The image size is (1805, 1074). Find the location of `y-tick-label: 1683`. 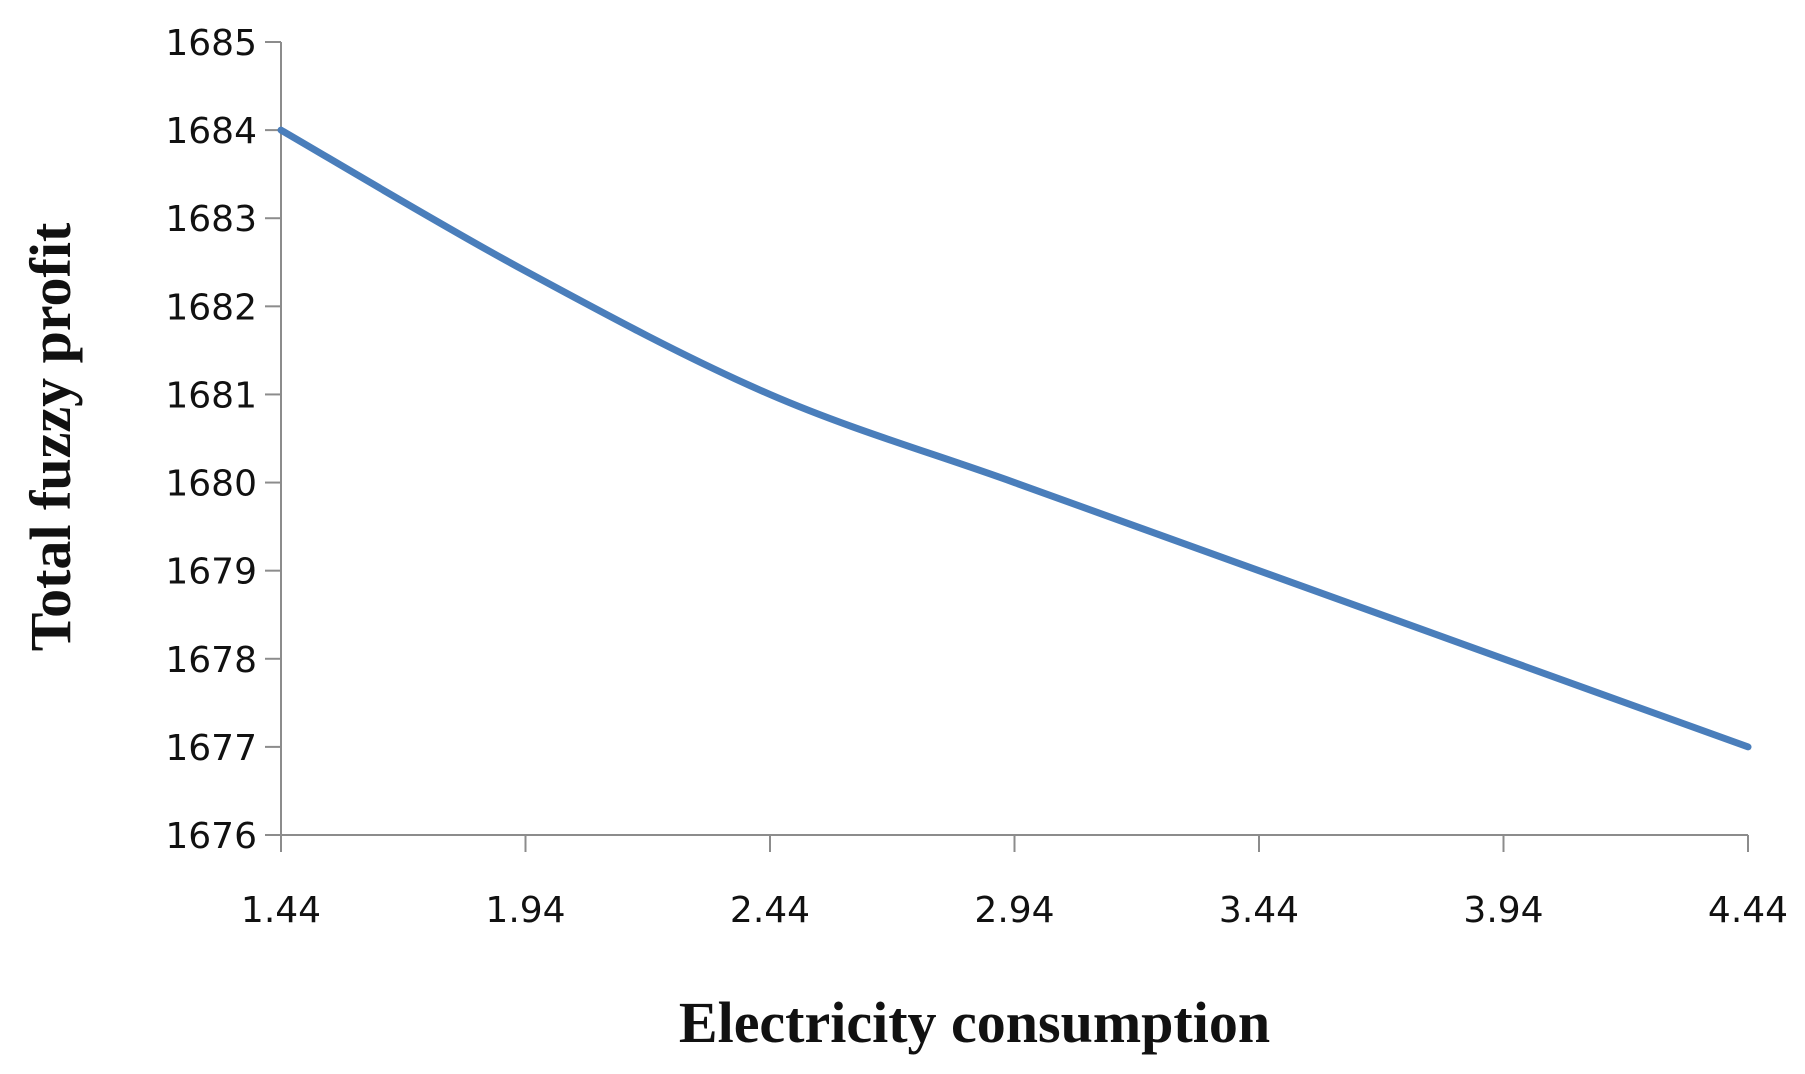

y-tick-label: 1683 is located at coordinates (211, 219).